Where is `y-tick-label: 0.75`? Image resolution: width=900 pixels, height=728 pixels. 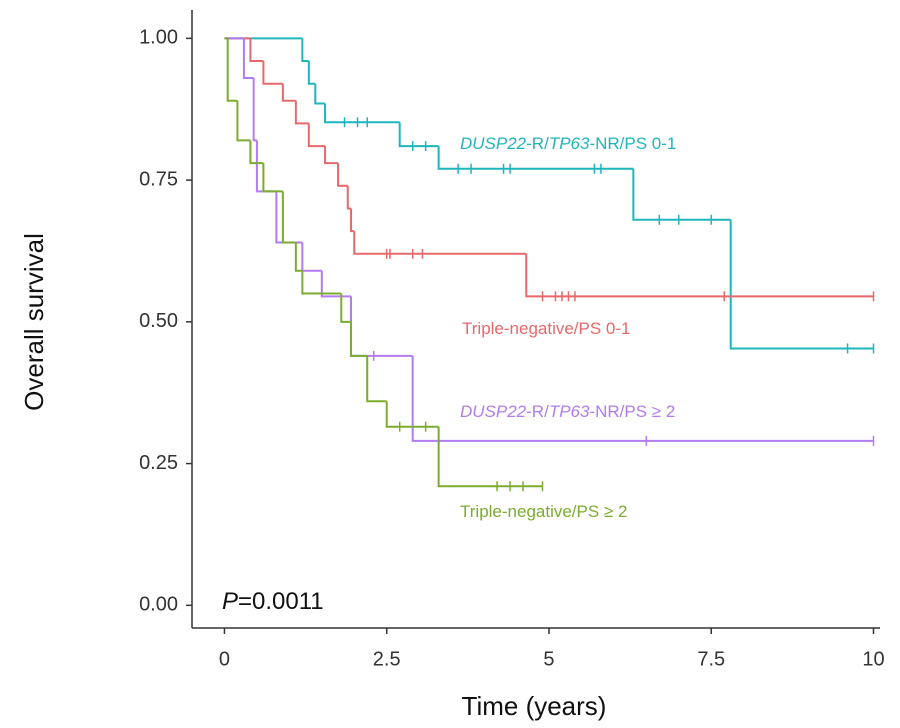 y-tick-label: 0.75 is located at coordinates (158, 179).